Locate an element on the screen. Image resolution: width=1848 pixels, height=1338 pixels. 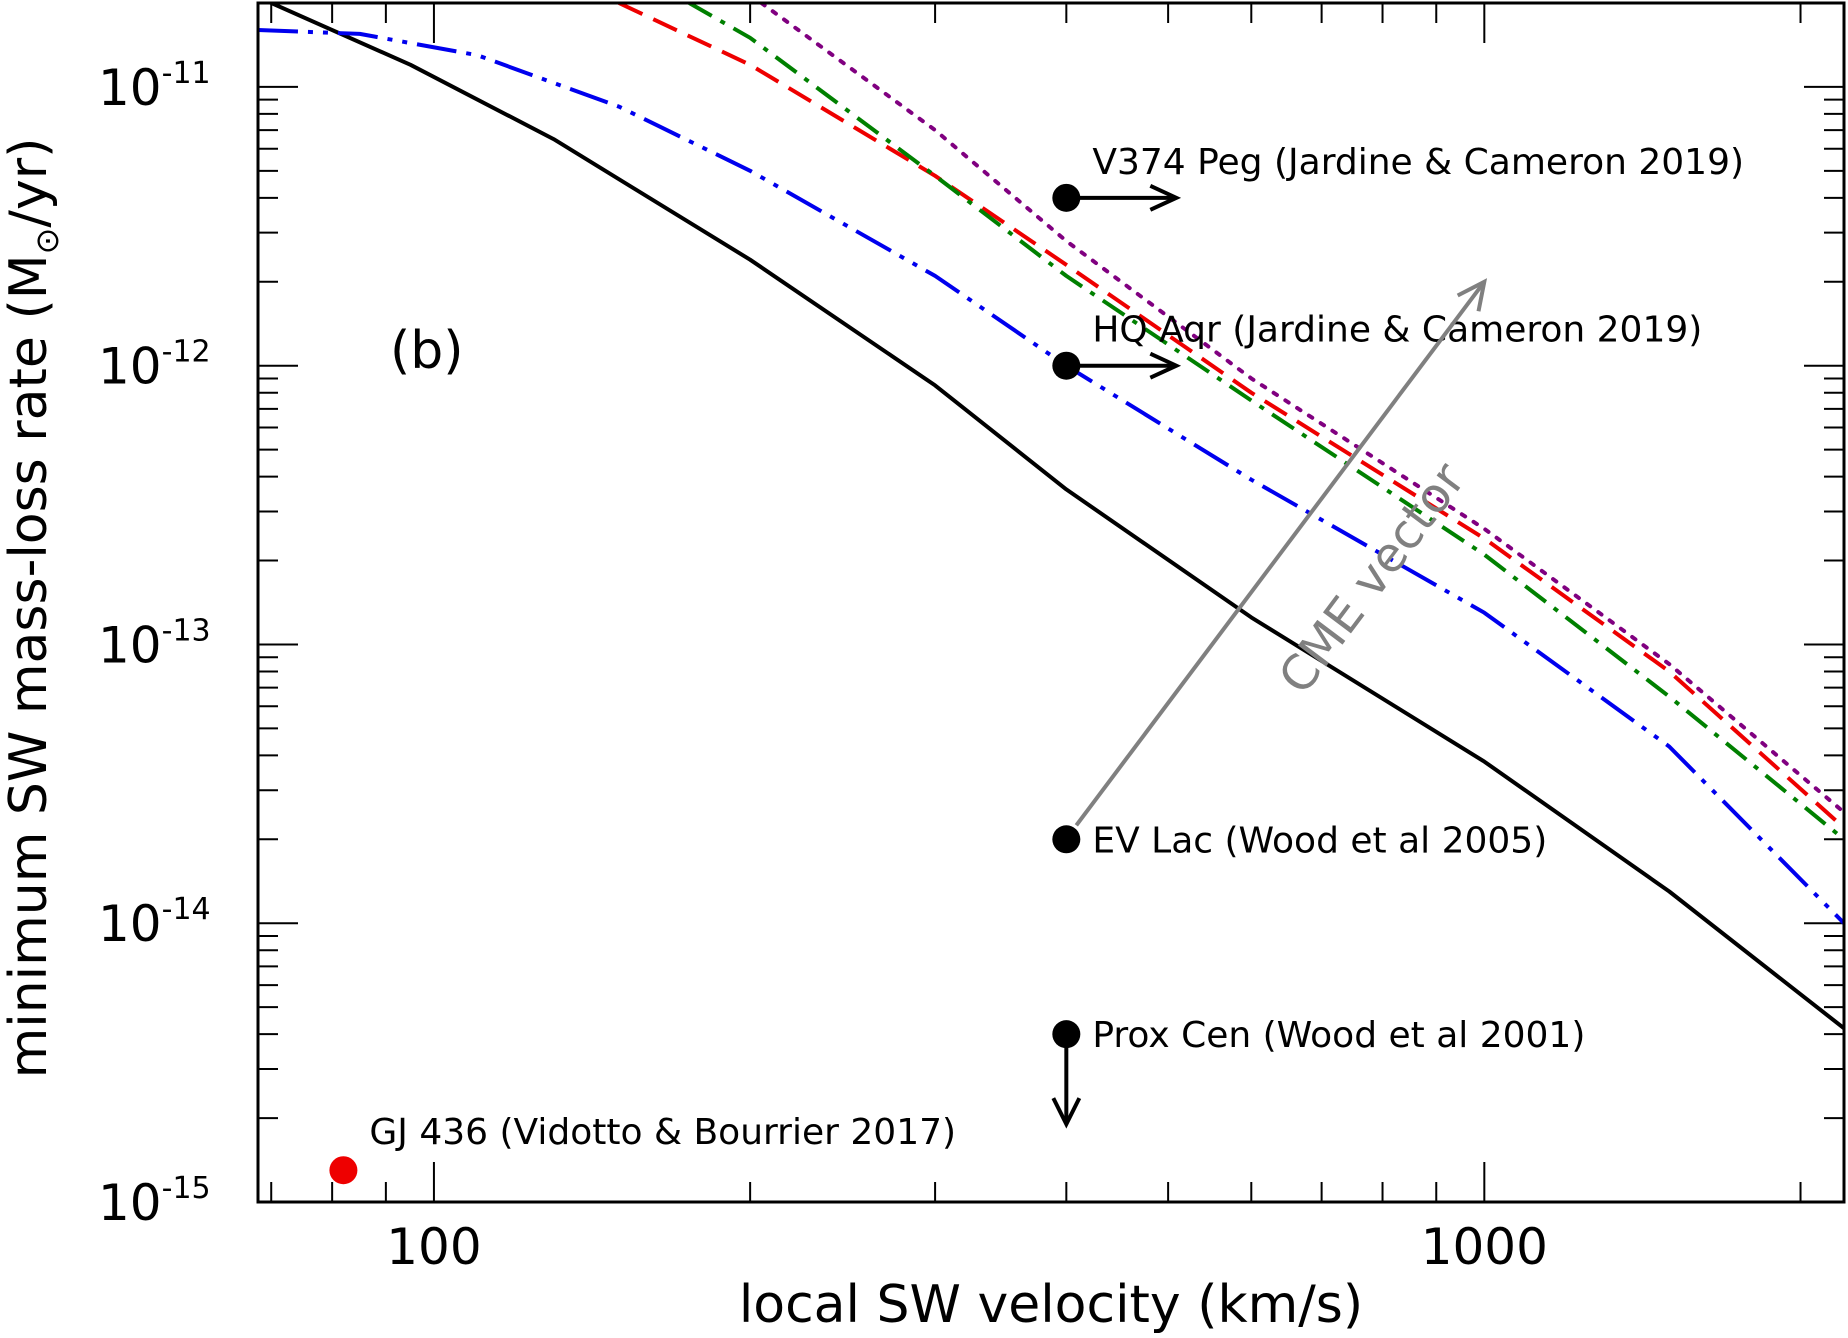
x-tick-label: 100 is located at coordinates (433, 1247).